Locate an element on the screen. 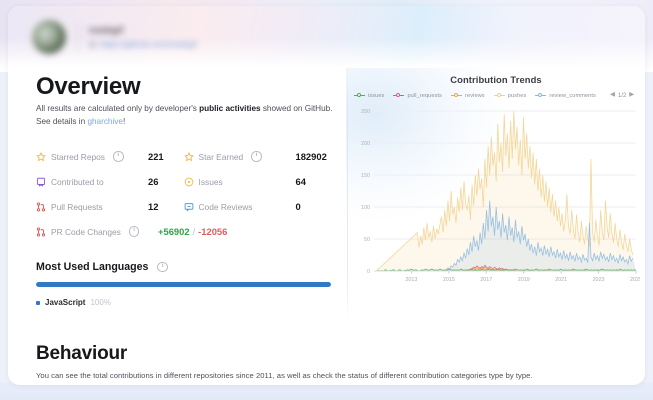 This screenshot has width=653, height=400. stat-label-group: Contributed to is located at coordinates (92, 182).